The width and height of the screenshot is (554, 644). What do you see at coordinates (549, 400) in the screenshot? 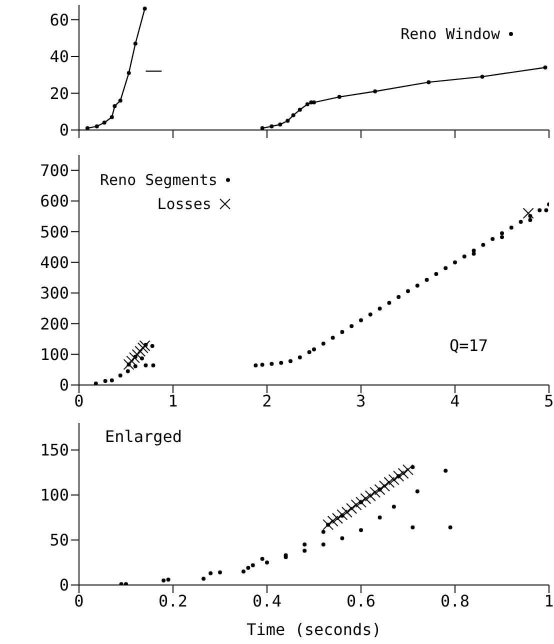
I see `x-tick-label: 5` at bounding box center [549, 400].